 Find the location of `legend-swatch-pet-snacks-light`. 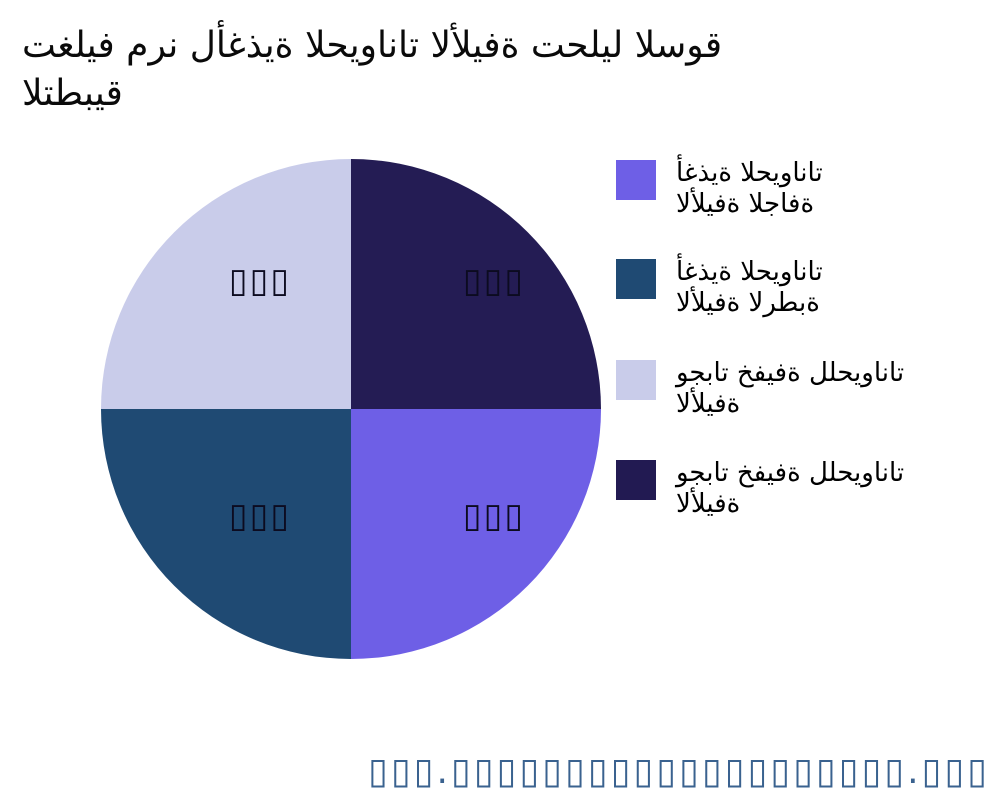

legend-swatch-pet-snacks-light is located at coordinates (636, 380).